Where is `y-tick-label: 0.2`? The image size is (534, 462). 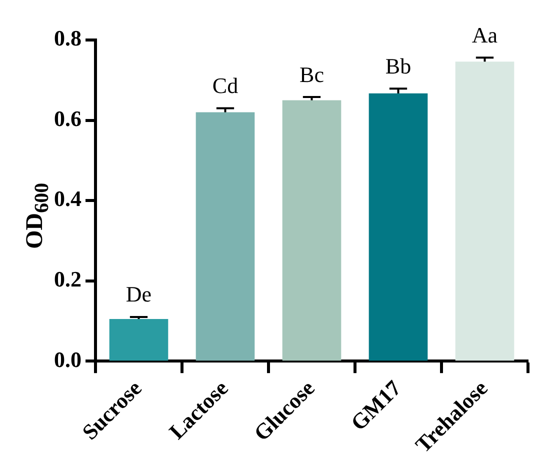 y-tick-label: 0.2 is located at coordinates (68, 279).